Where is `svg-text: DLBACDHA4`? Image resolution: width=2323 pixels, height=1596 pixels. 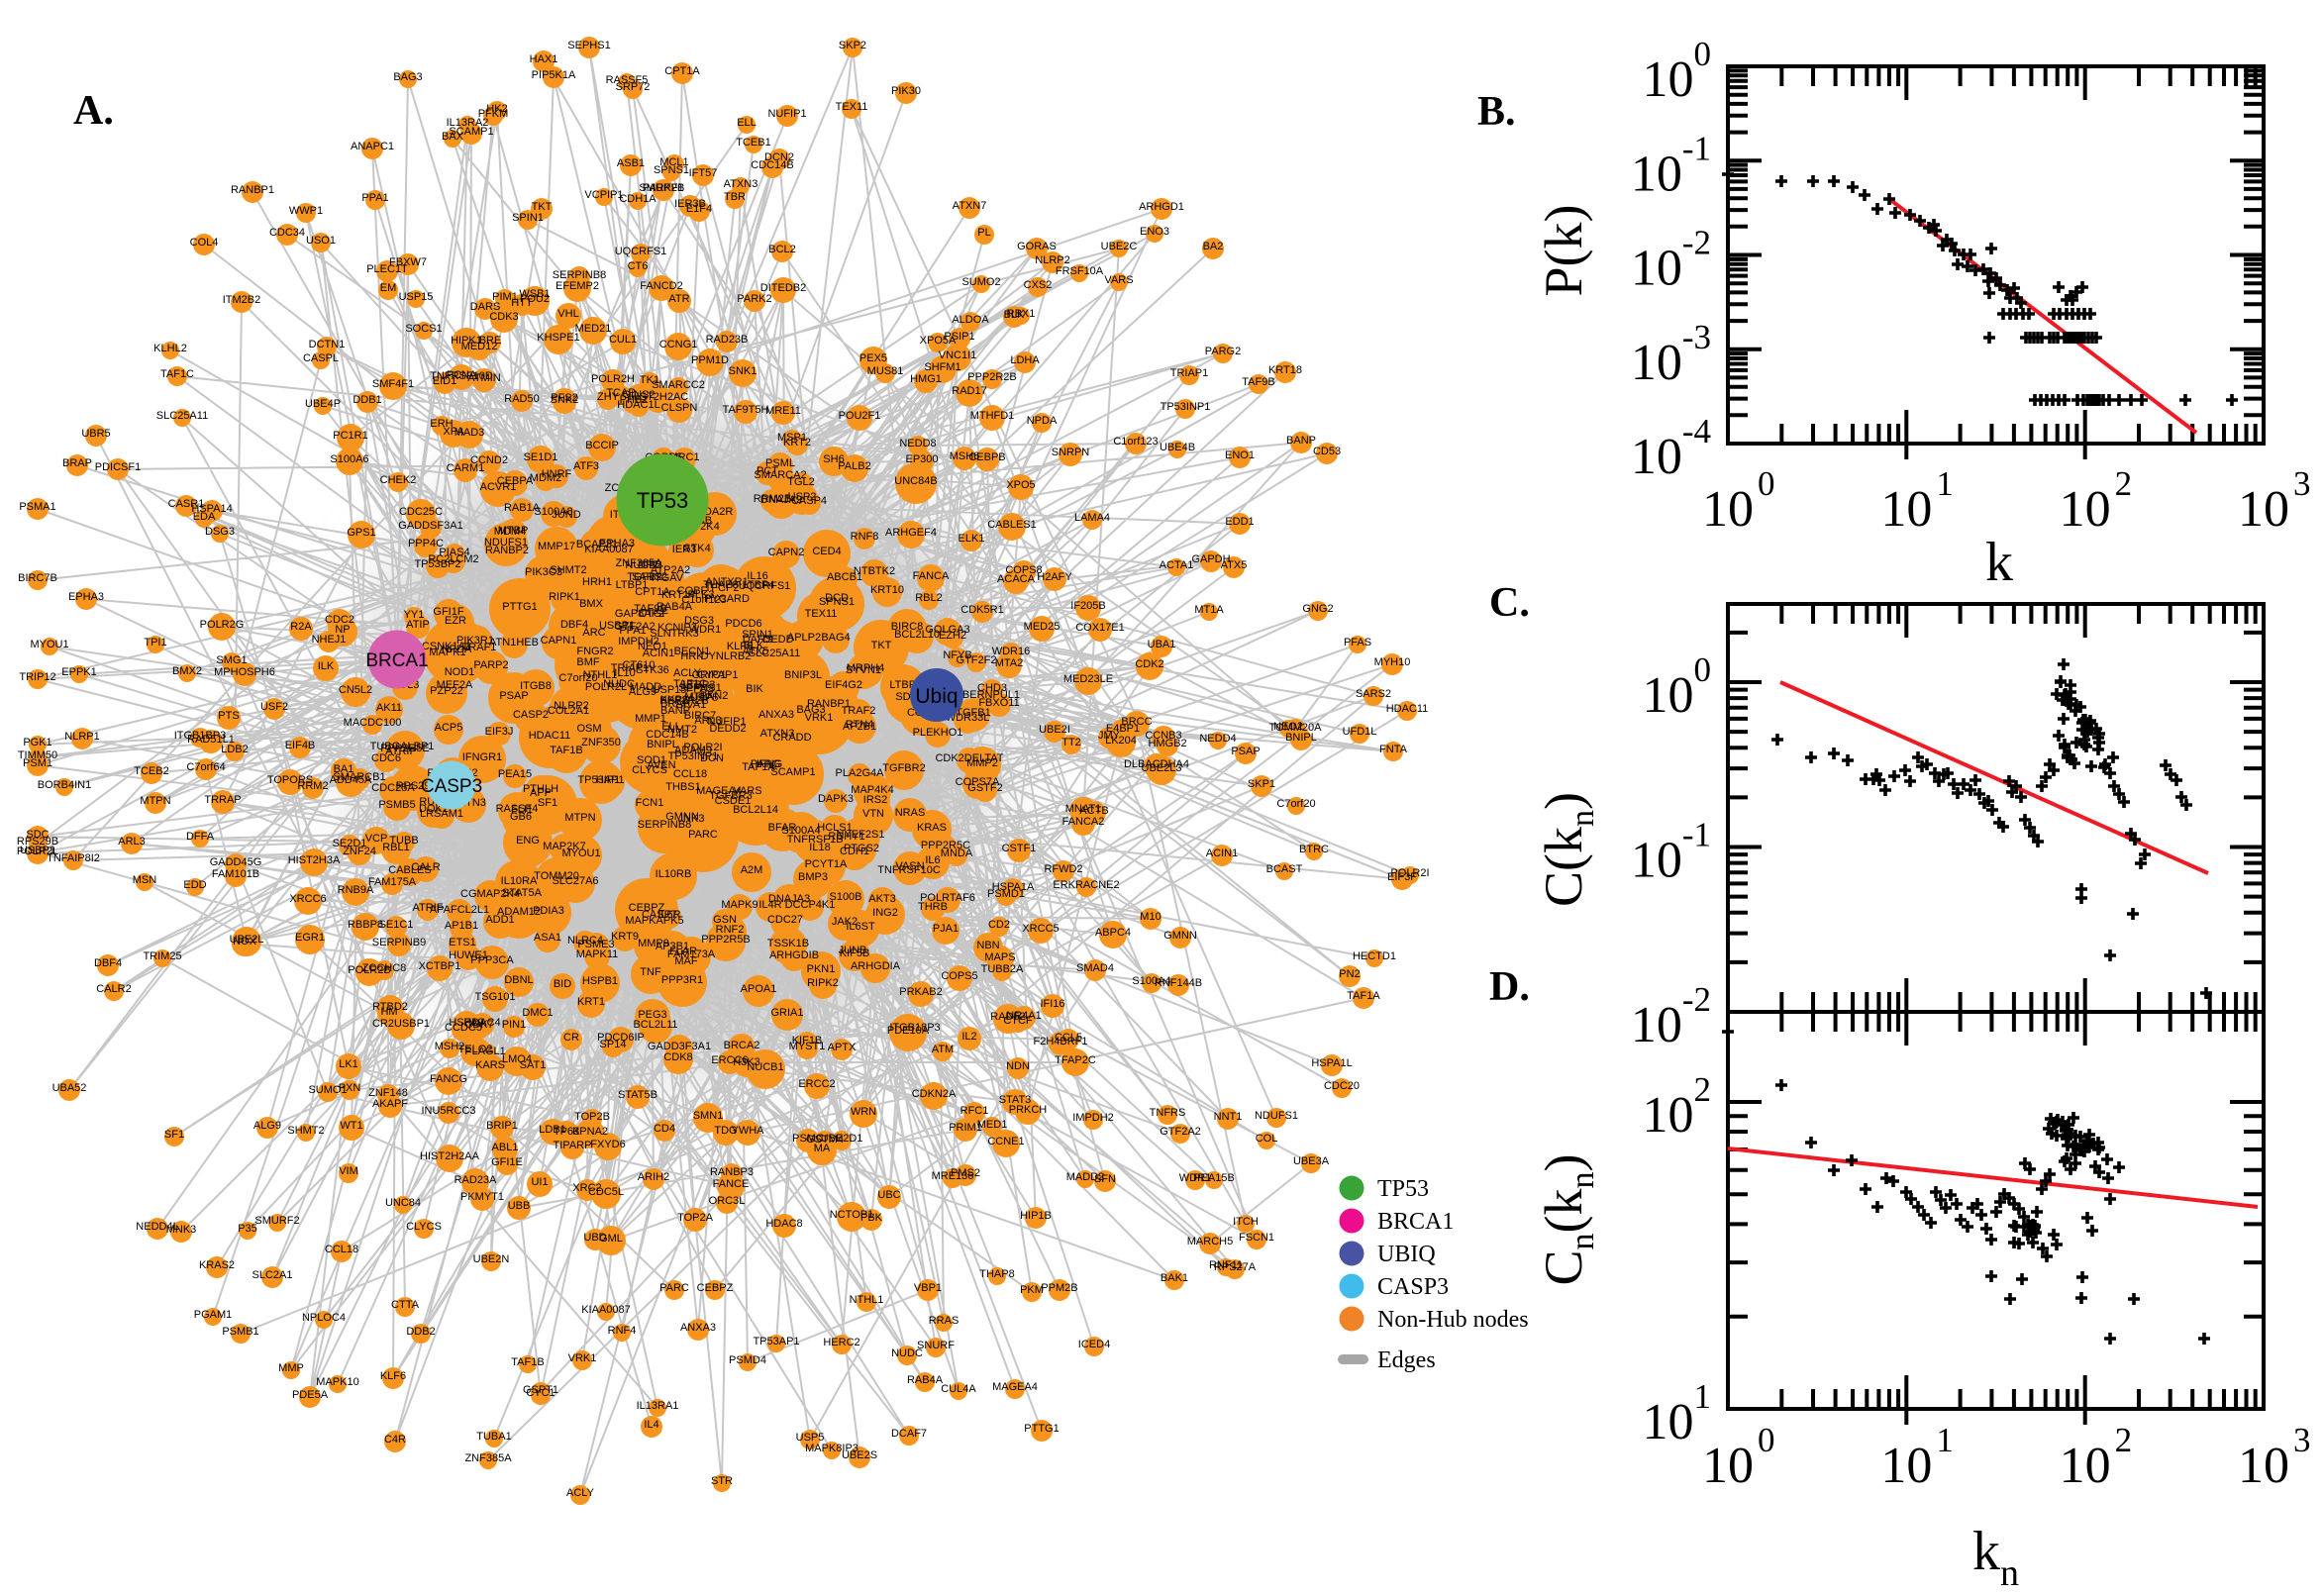
svg-text: DLBACDHA4 is located at coordinates (1156, 764).